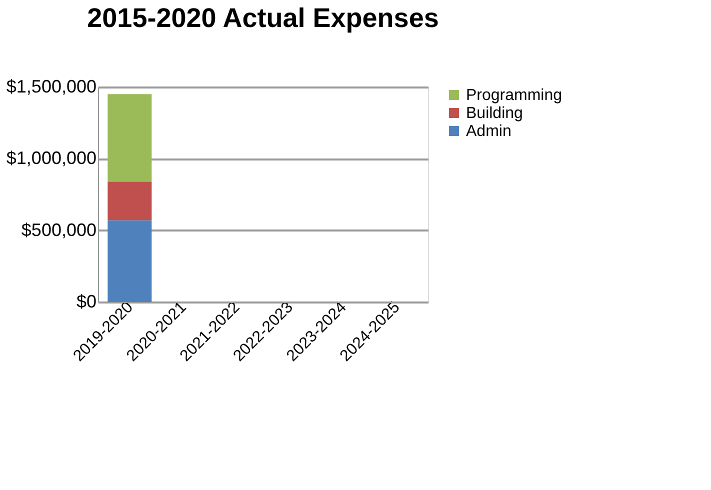 The height and width of the screenshot is (490, 711). What do you see at coordinates (514, 95) in the screenshot?
I see `legend-label: Programming` at bounding box center [514, 95].